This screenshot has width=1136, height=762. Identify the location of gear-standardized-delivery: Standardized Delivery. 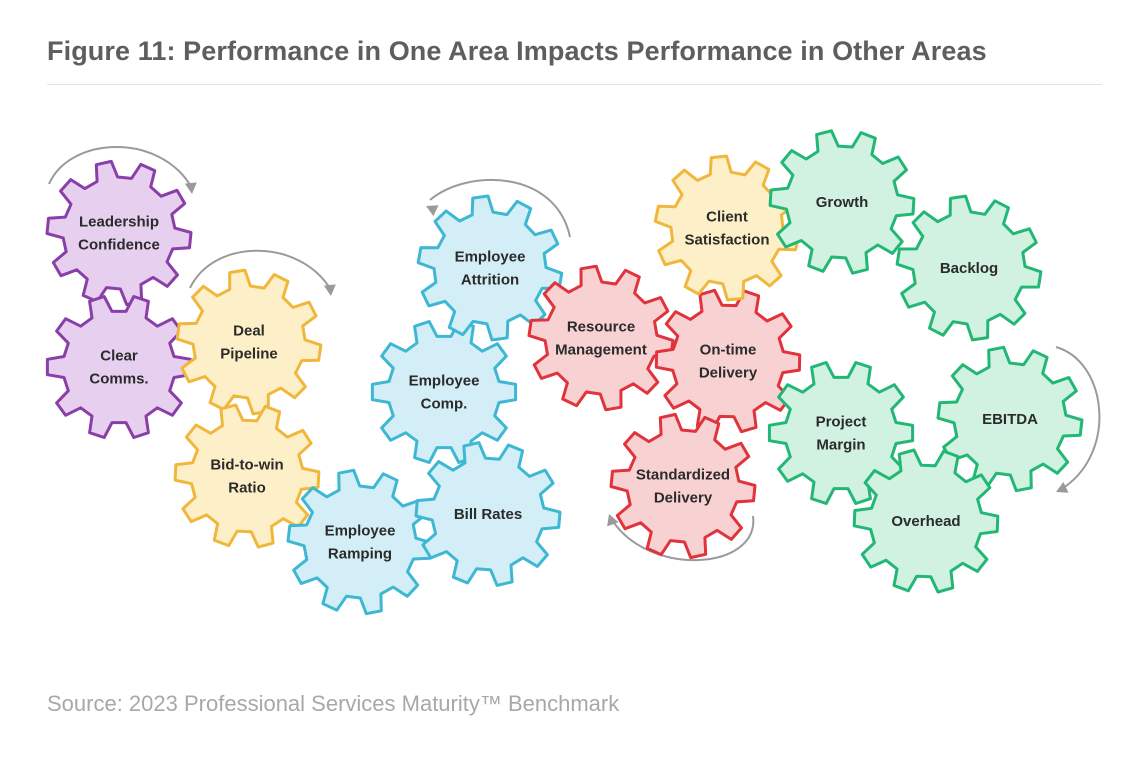
(683, 486).